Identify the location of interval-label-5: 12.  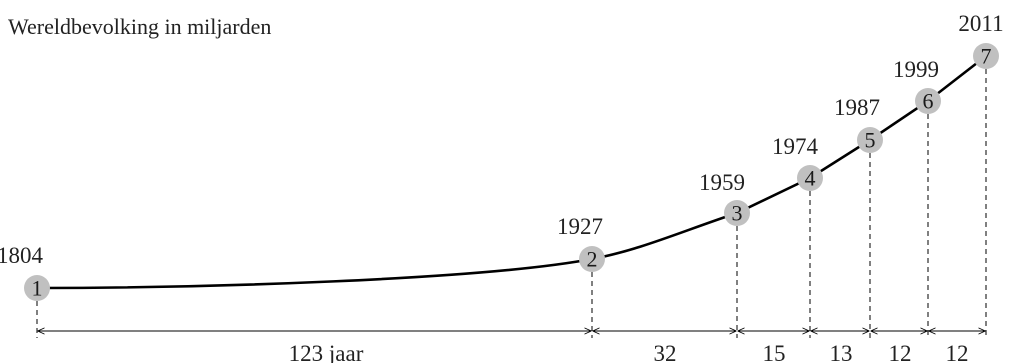
(900, 352).